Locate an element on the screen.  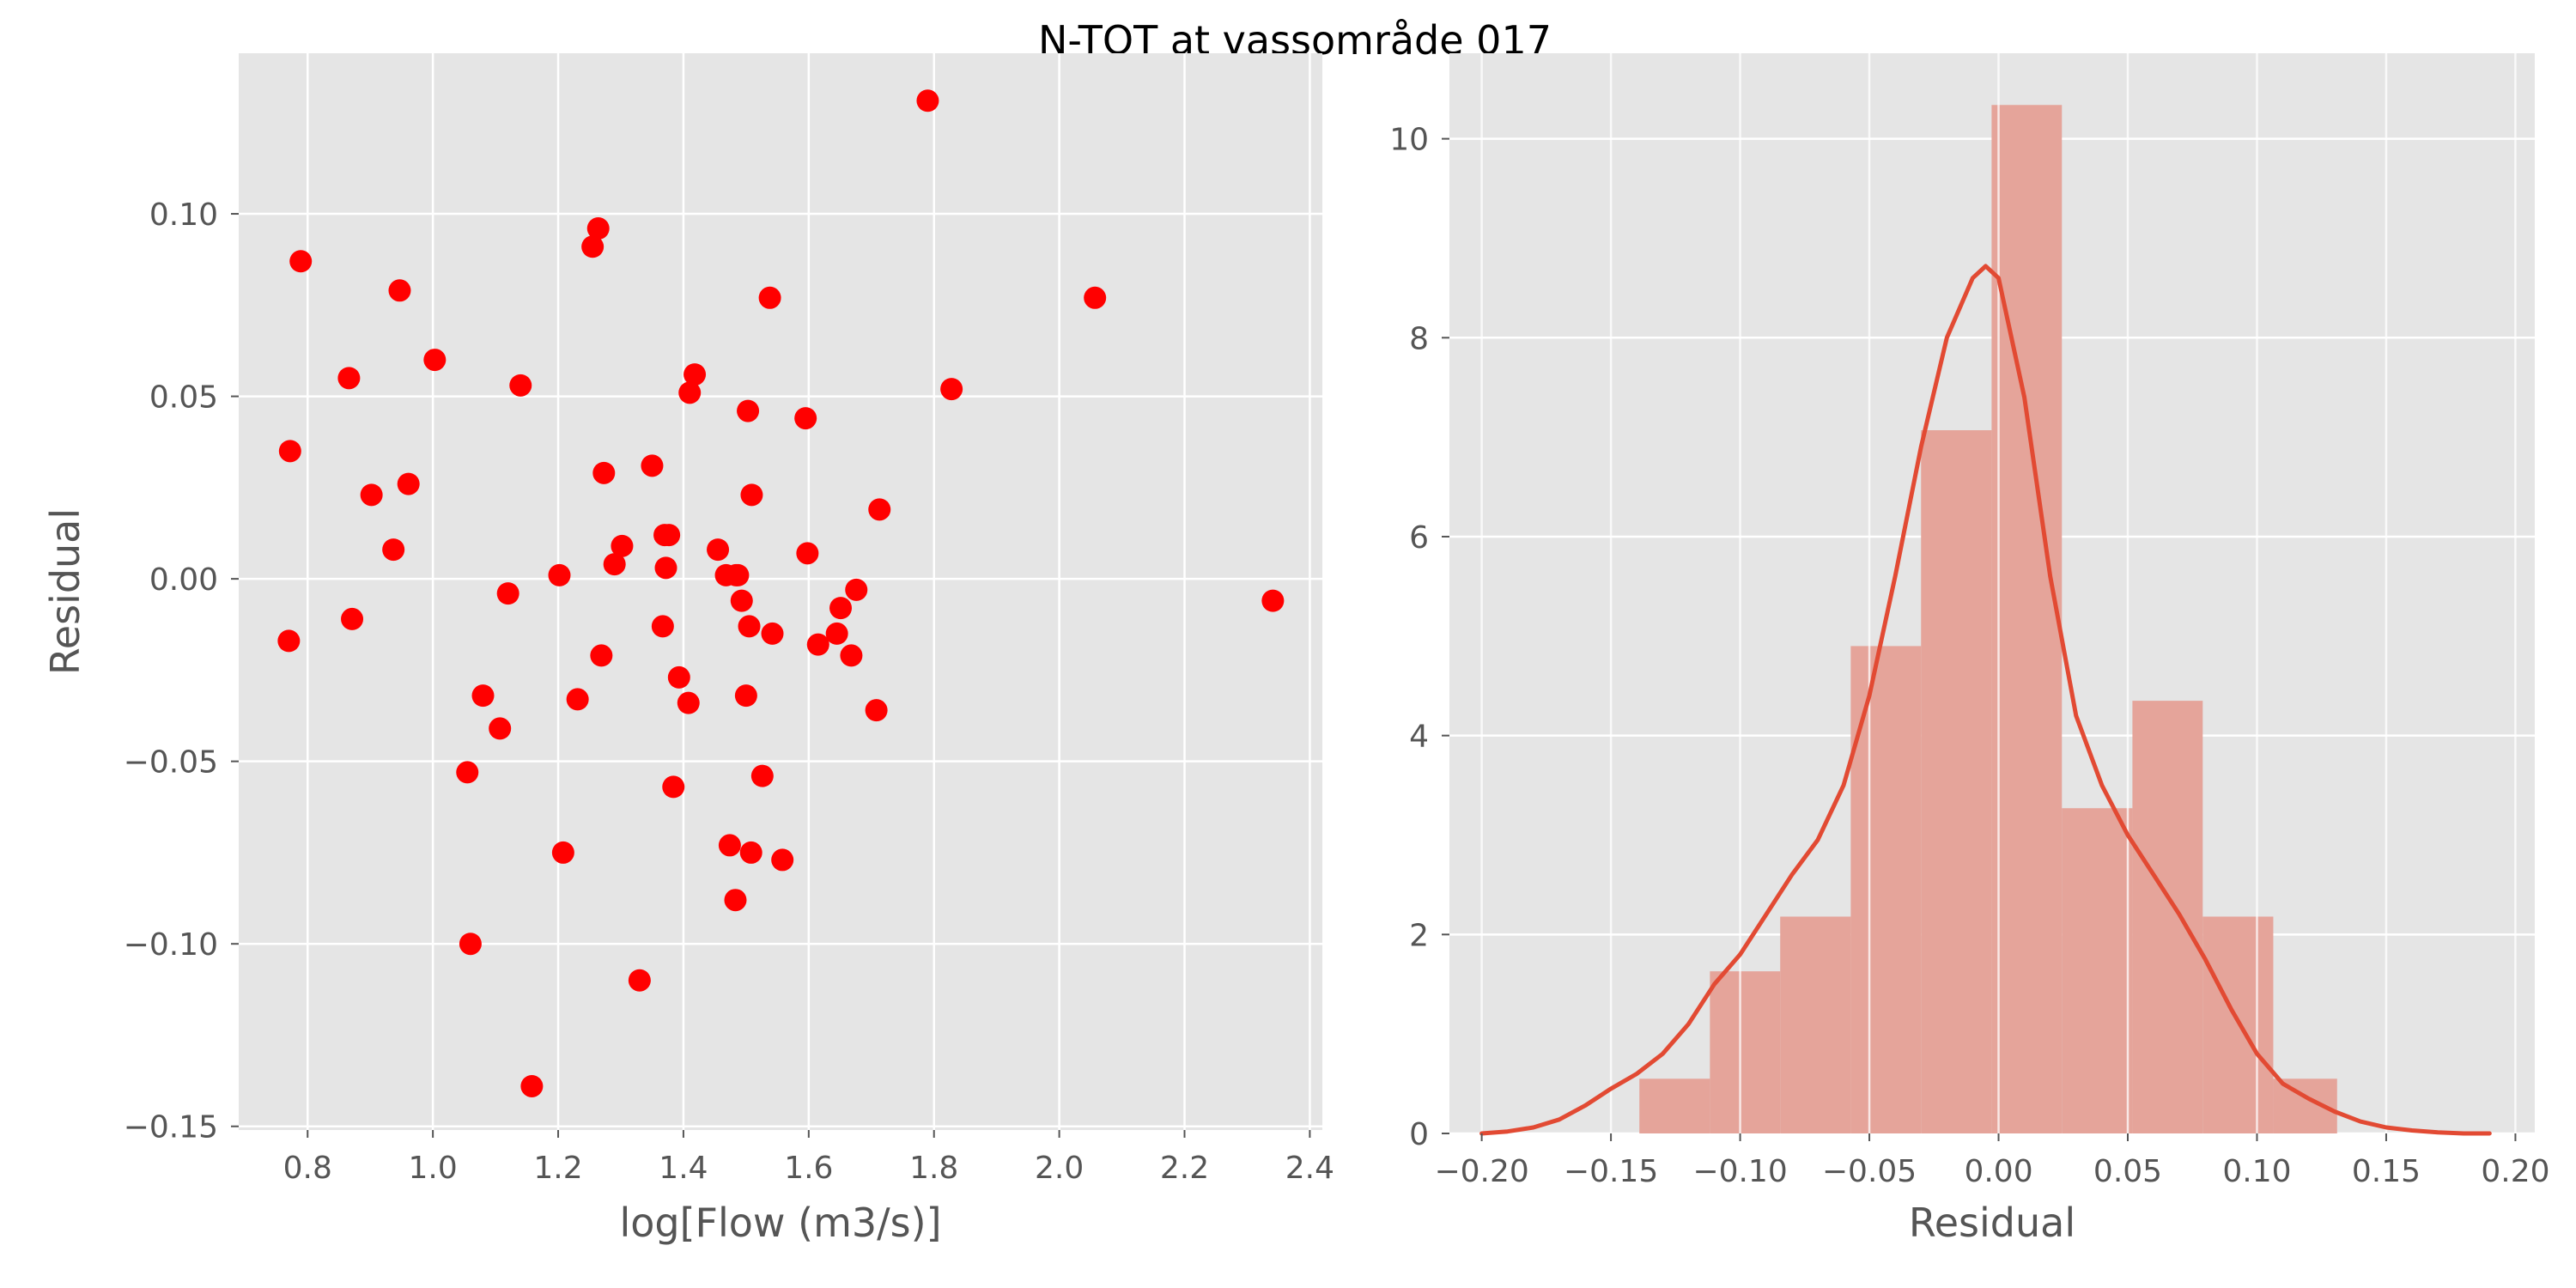
scatter-x-axis-label: log[Flow (m3/s)] is located at coordinates (780, 1223).